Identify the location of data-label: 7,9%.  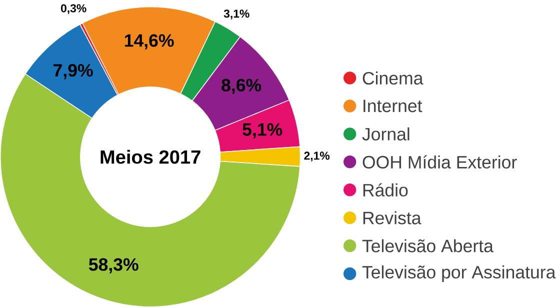
(73, 72).